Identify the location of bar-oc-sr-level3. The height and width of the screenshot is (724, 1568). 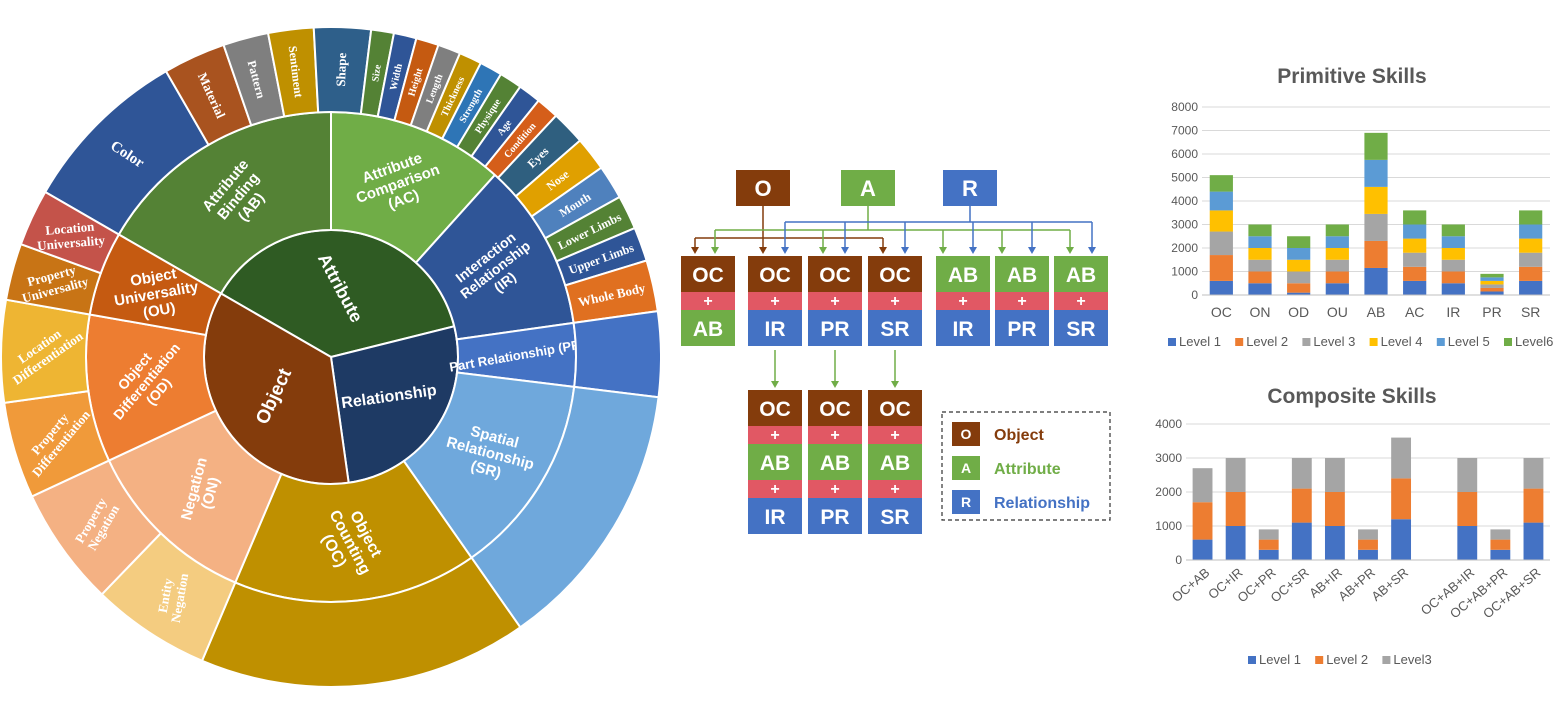
(1301, 473).